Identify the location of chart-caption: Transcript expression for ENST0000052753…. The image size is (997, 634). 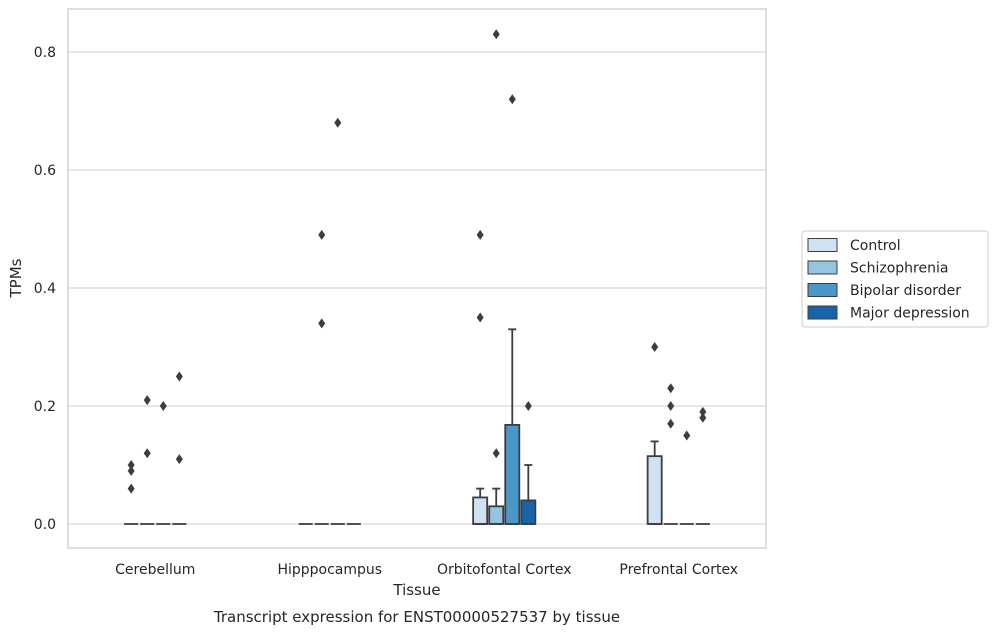
(416, 617).